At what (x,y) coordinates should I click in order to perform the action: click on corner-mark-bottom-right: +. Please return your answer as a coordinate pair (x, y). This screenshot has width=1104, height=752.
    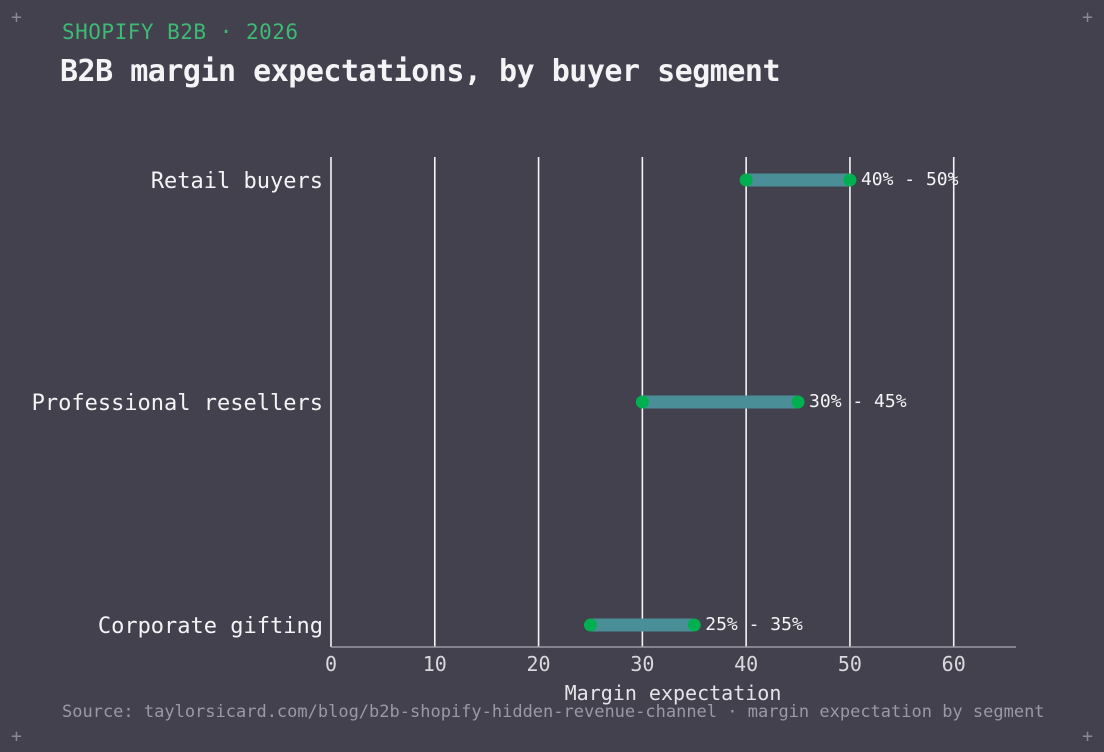
    Looking at the image, I should click on (1087, 736).